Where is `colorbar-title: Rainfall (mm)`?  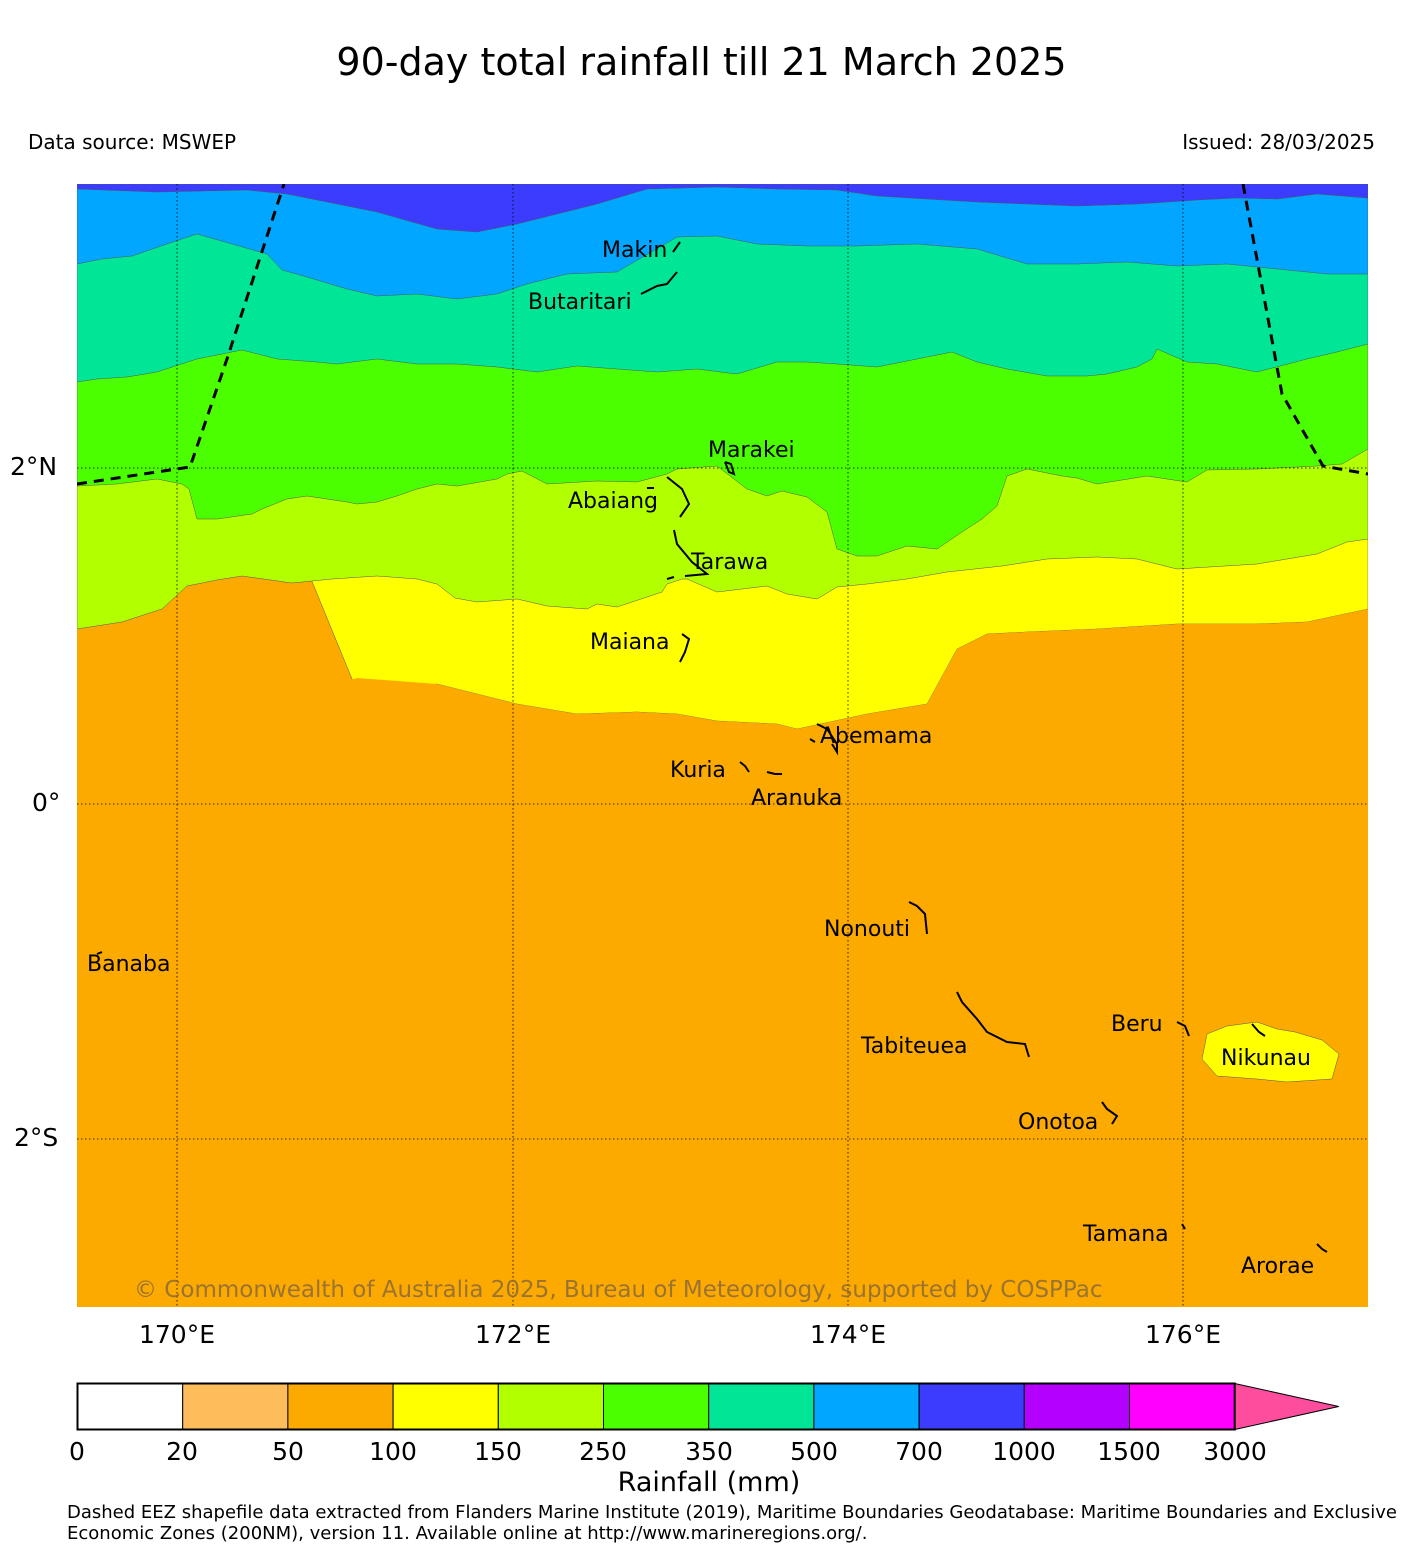 colorbar-title: Rainfall (mm) is located at coordinates (709, 1482).